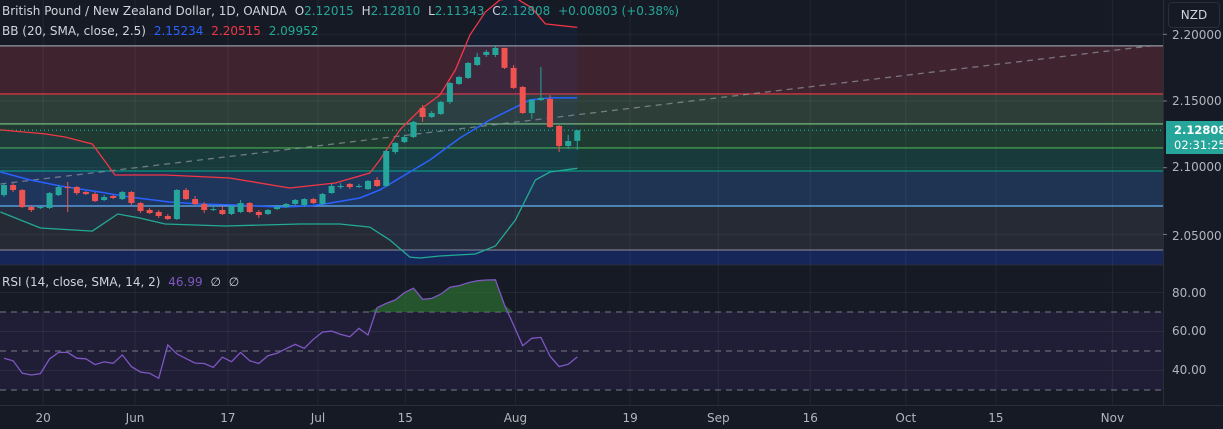  What do you see at coordinates (1197, 236) in the screenshot?
I see `price-tick: 2.05000` at bounding box center [1197, 236].